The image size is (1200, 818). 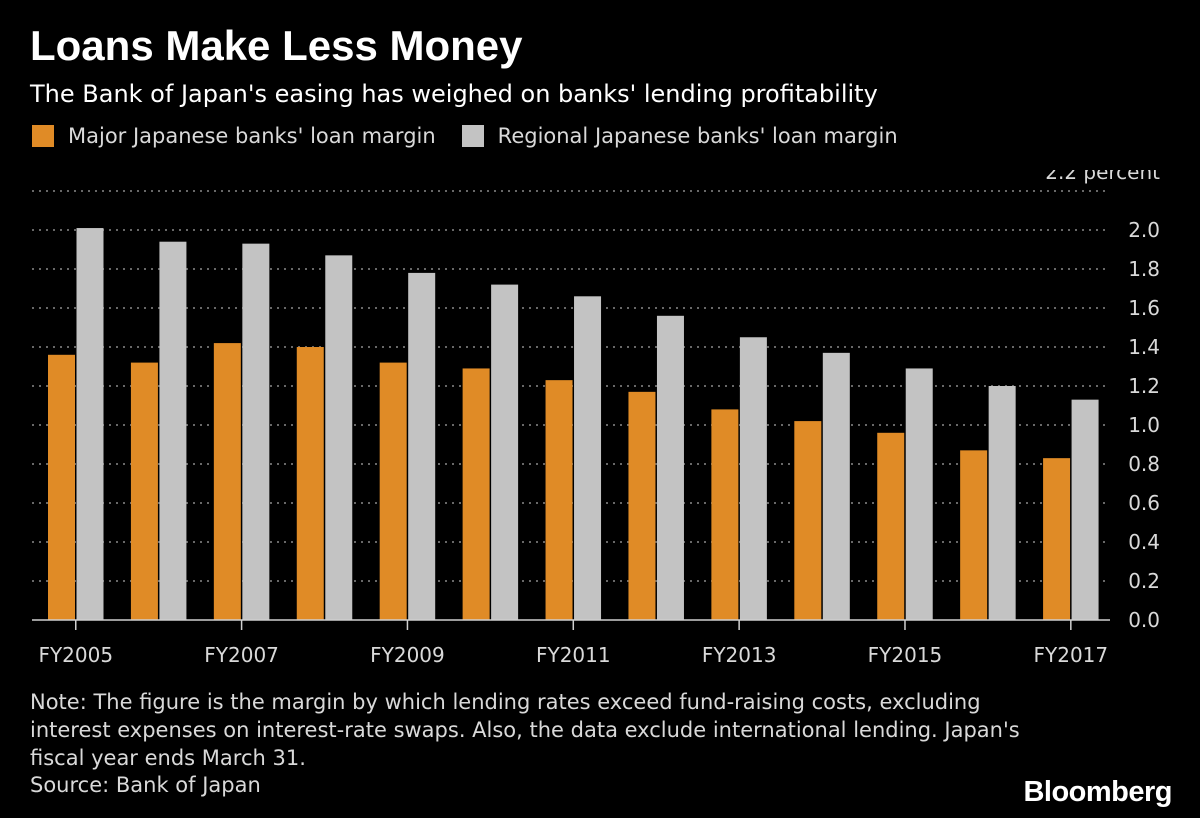 I want to click on y-tick-label: 0.2, so click(x=1144, y=581).